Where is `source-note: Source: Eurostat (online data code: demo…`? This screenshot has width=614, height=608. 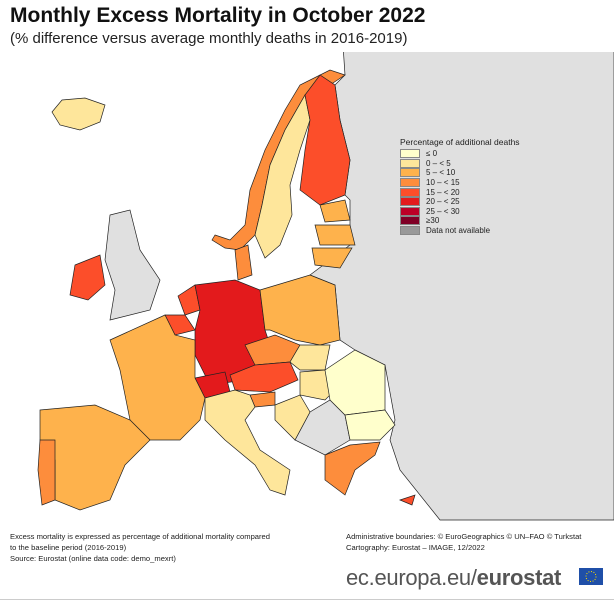 source-note: Source: Eurostat (online data code: demo… is located at coordinates (93, 558).